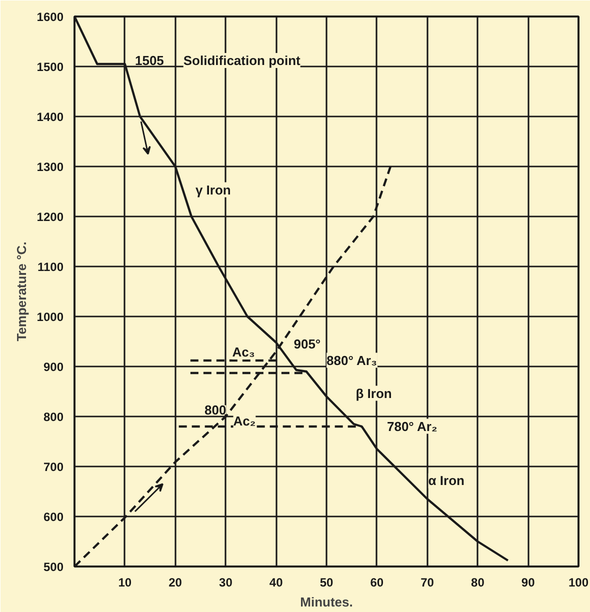 The image size is (590, 612). I want to click on y-tick-label: 1000, so click(50, 317).